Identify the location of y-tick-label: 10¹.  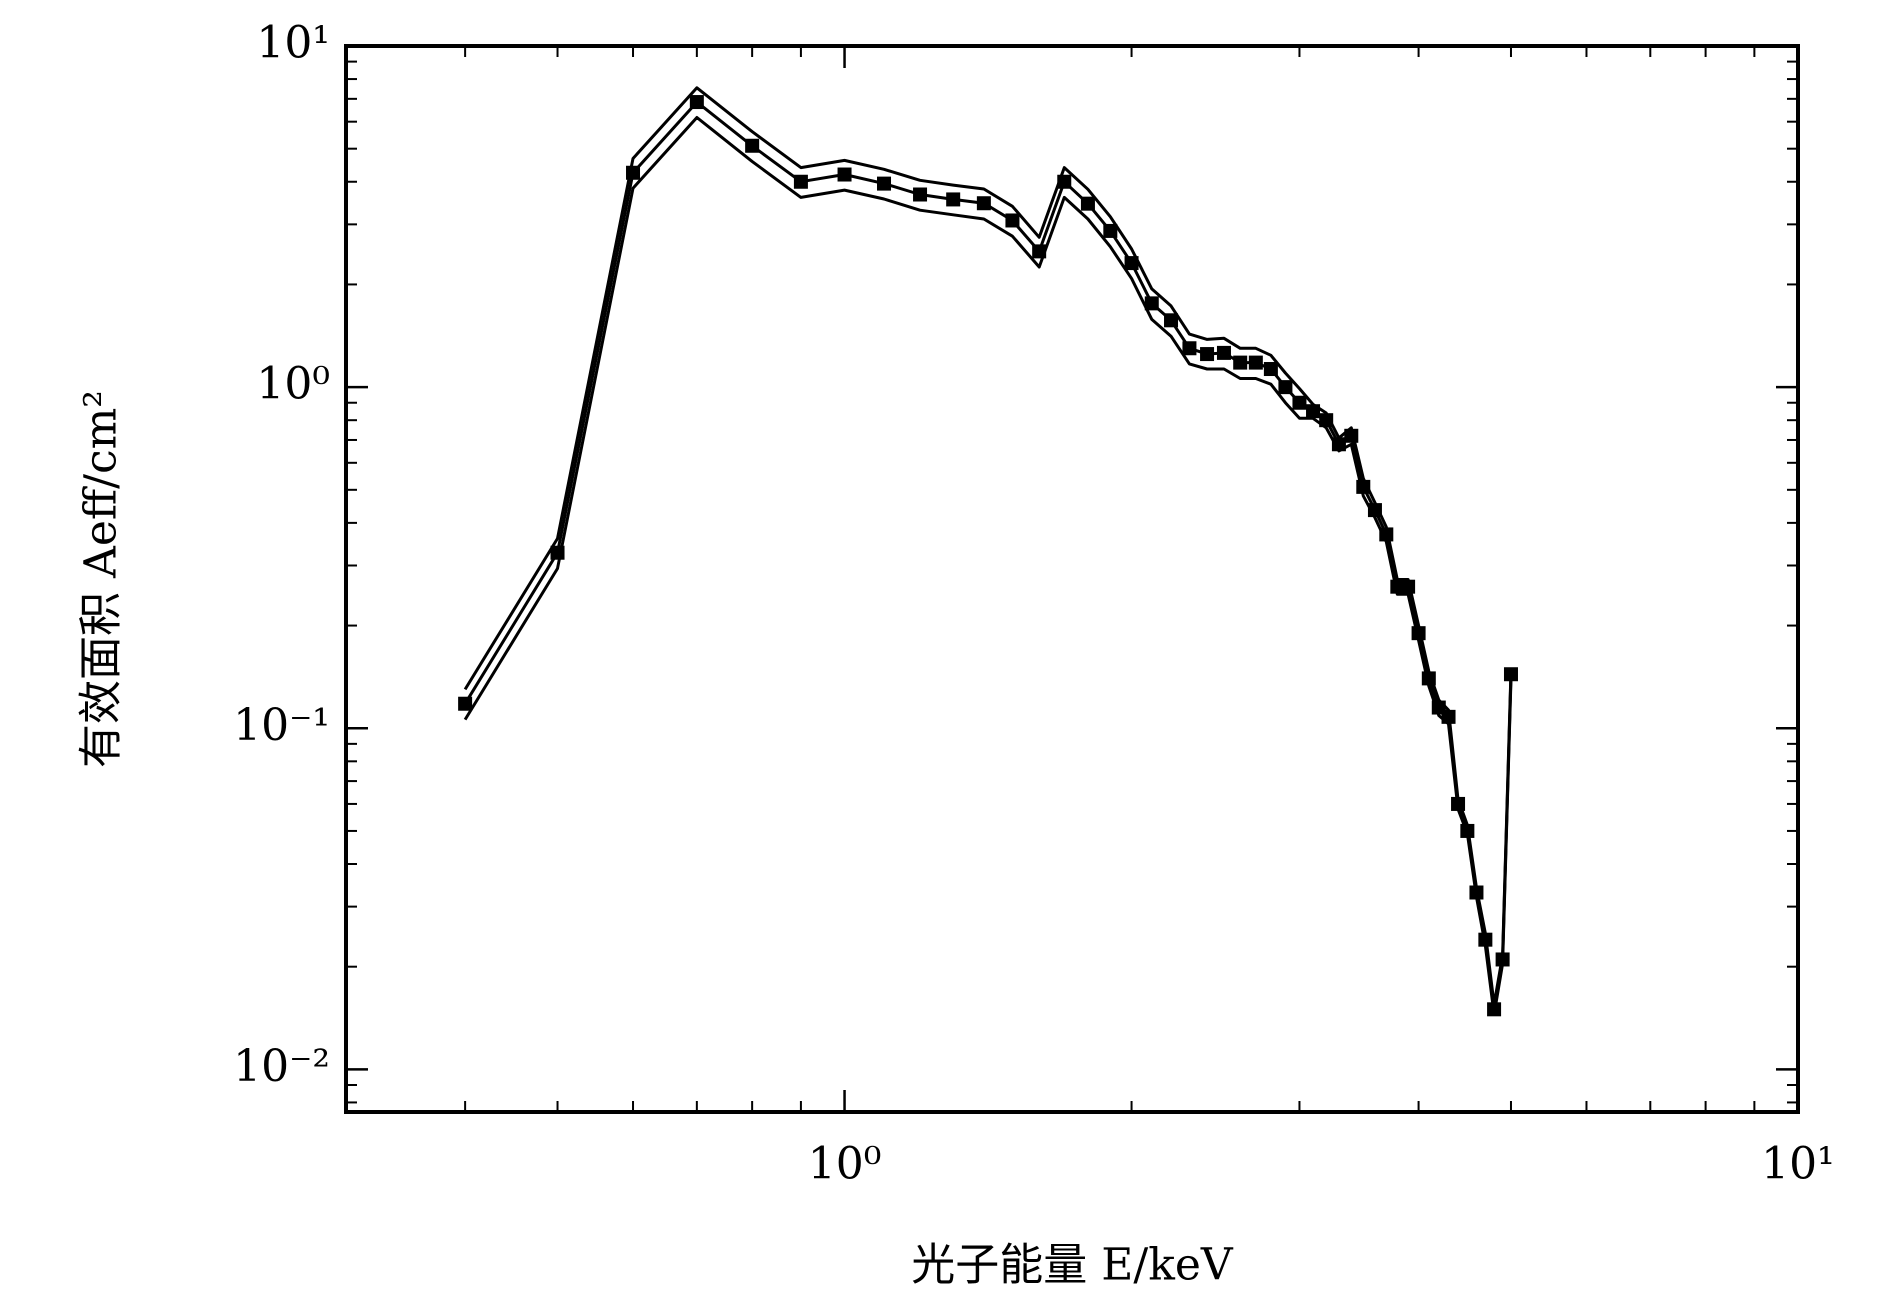
(293, 43).